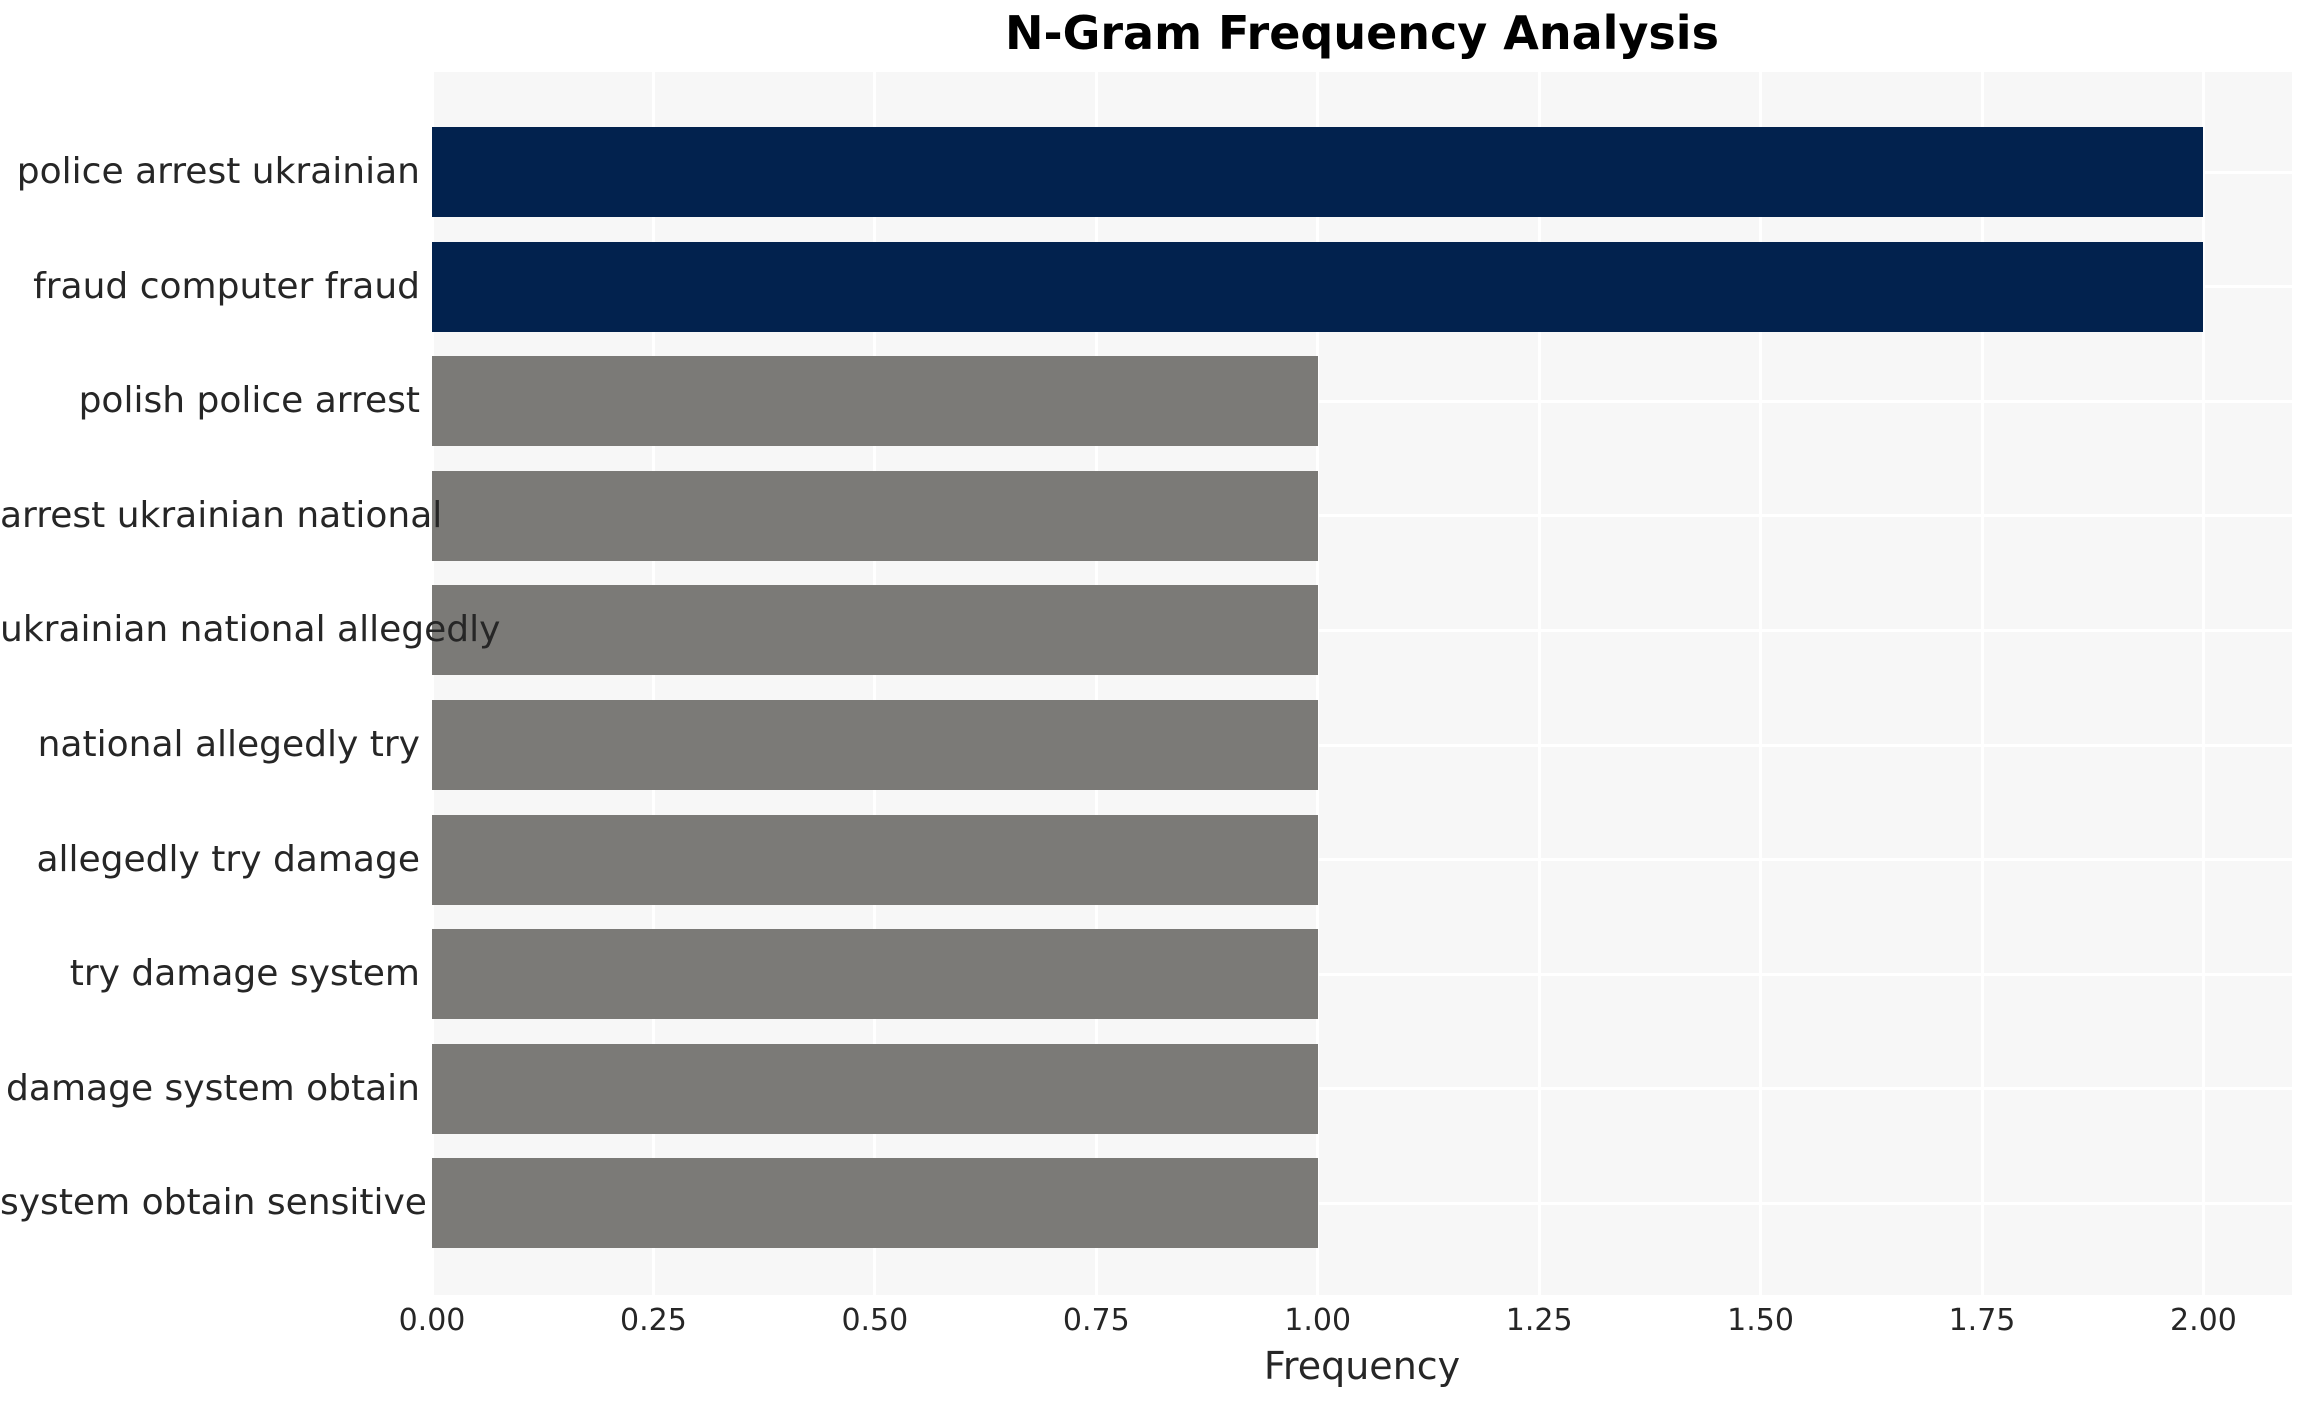 The image size is (2312, 1402). I want to click on bar-polish-police-arrest, so click(875, 401).